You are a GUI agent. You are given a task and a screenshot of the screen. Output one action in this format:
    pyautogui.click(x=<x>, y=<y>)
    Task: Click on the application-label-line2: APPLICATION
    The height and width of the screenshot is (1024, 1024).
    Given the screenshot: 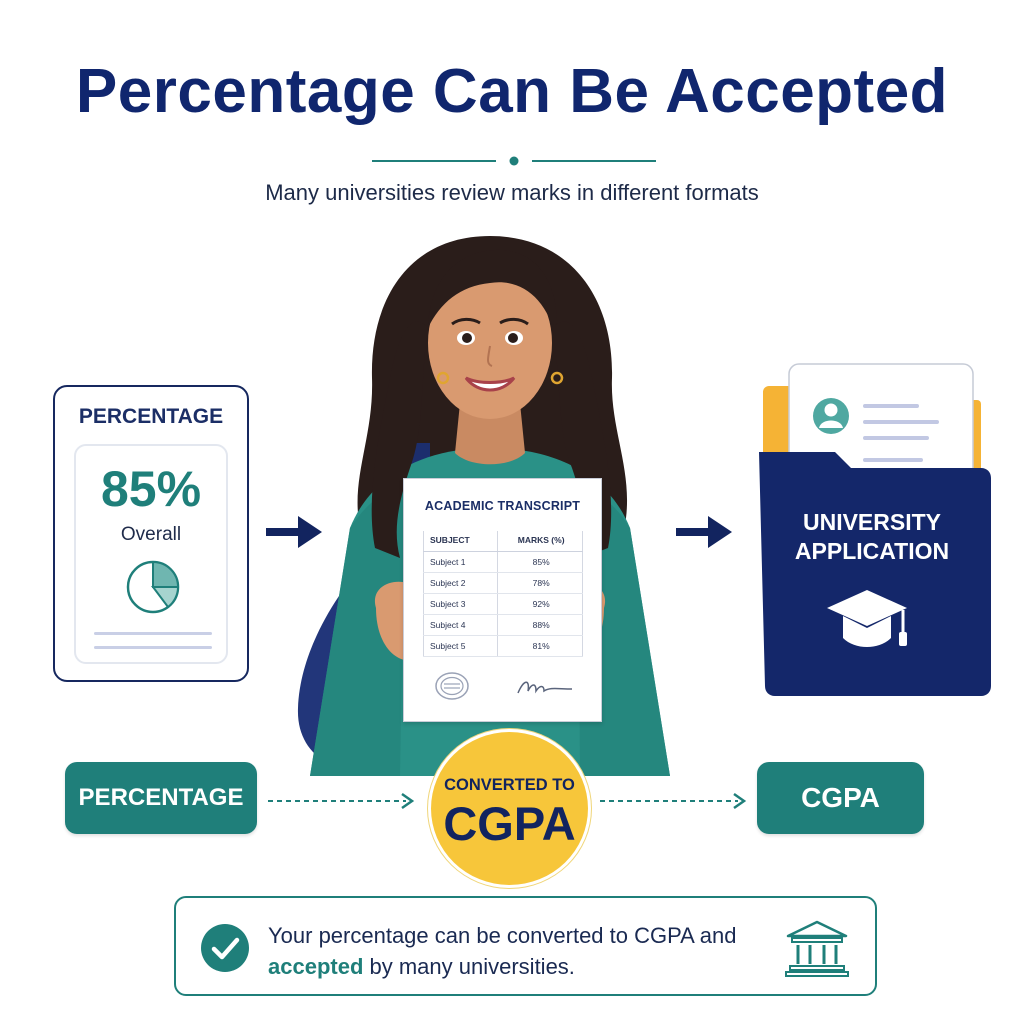 What is the action you would take?
    pyautogui.click(x=872, y=551)
    